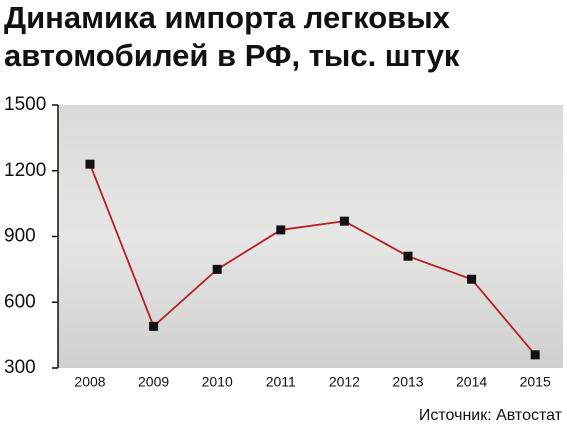  Describe the element at coordinates (217, 382) in the screenshot. I see `x-tick-label: 2010` at that location.